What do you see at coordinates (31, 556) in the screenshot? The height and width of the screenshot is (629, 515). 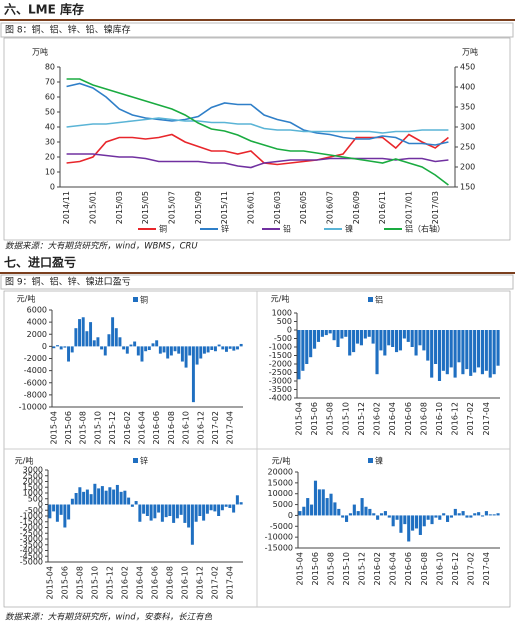 I see `y-tick-label: -4500` at bounding box center [31, 556].